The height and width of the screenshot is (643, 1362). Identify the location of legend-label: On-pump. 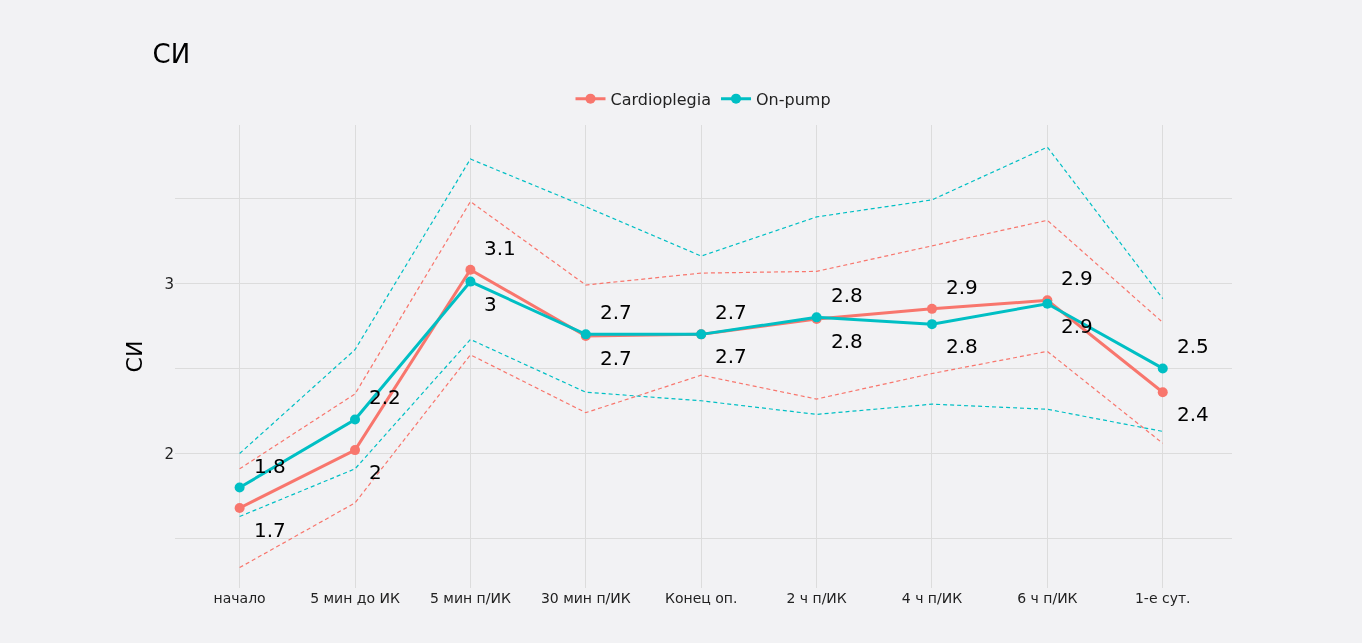
(793, 99).